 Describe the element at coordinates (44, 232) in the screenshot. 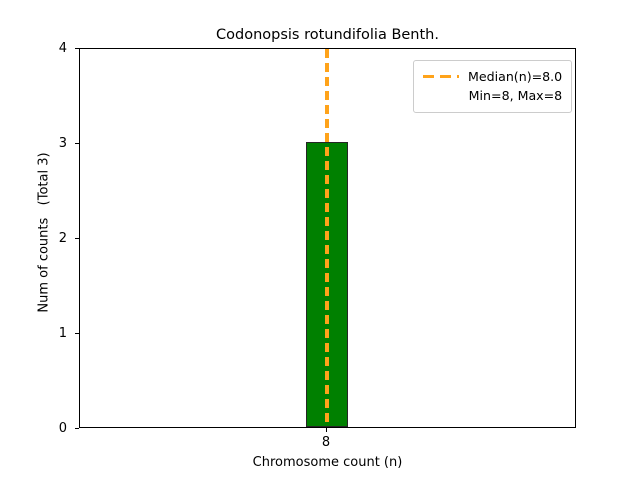

I see `y-axis-label: Num of counts (Total 3)` at that location.